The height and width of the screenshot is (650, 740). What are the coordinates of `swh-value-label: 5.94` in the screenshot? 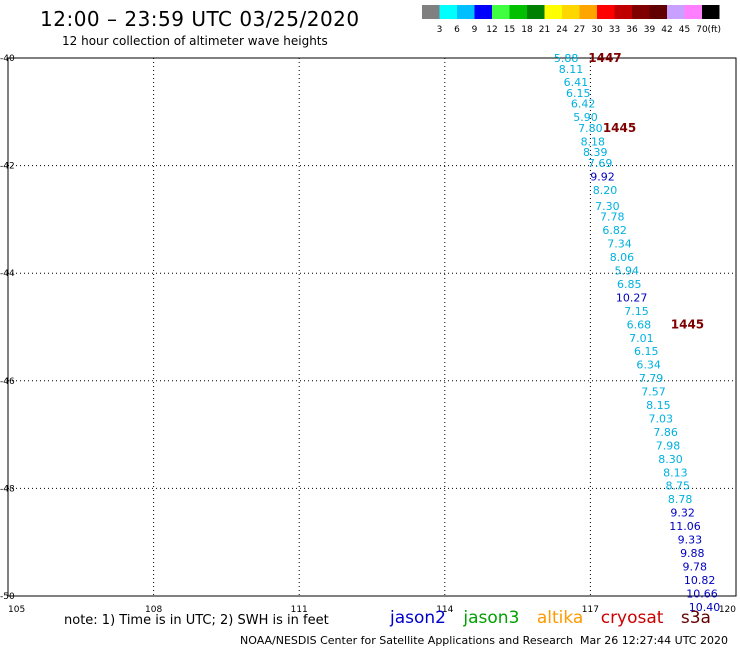 It's located at (627, 271).